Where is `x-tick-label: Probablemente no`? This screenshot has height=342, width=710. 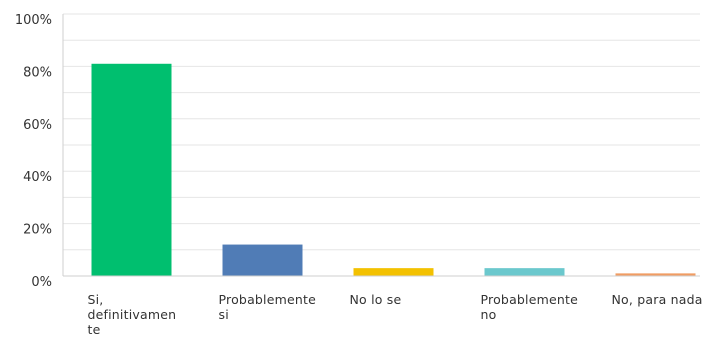 x-tick-label: Probablemente no is located at coordinates (529, 307).